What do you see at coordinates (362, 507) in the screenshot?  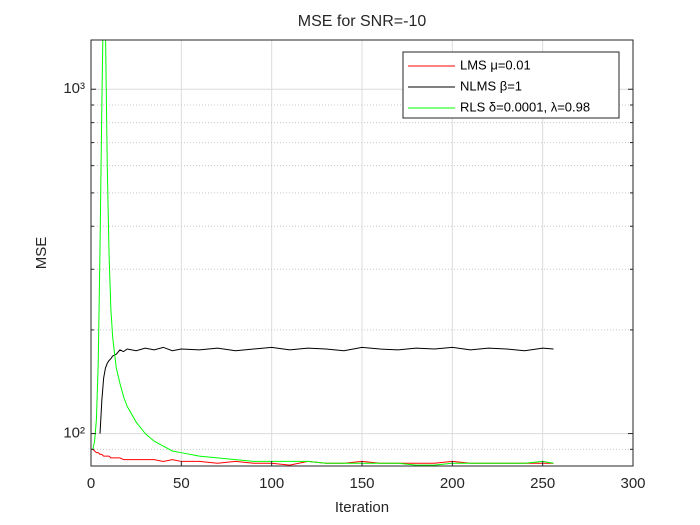 I see `x-axis-label: Iteration` at bounding box center [362, 507].